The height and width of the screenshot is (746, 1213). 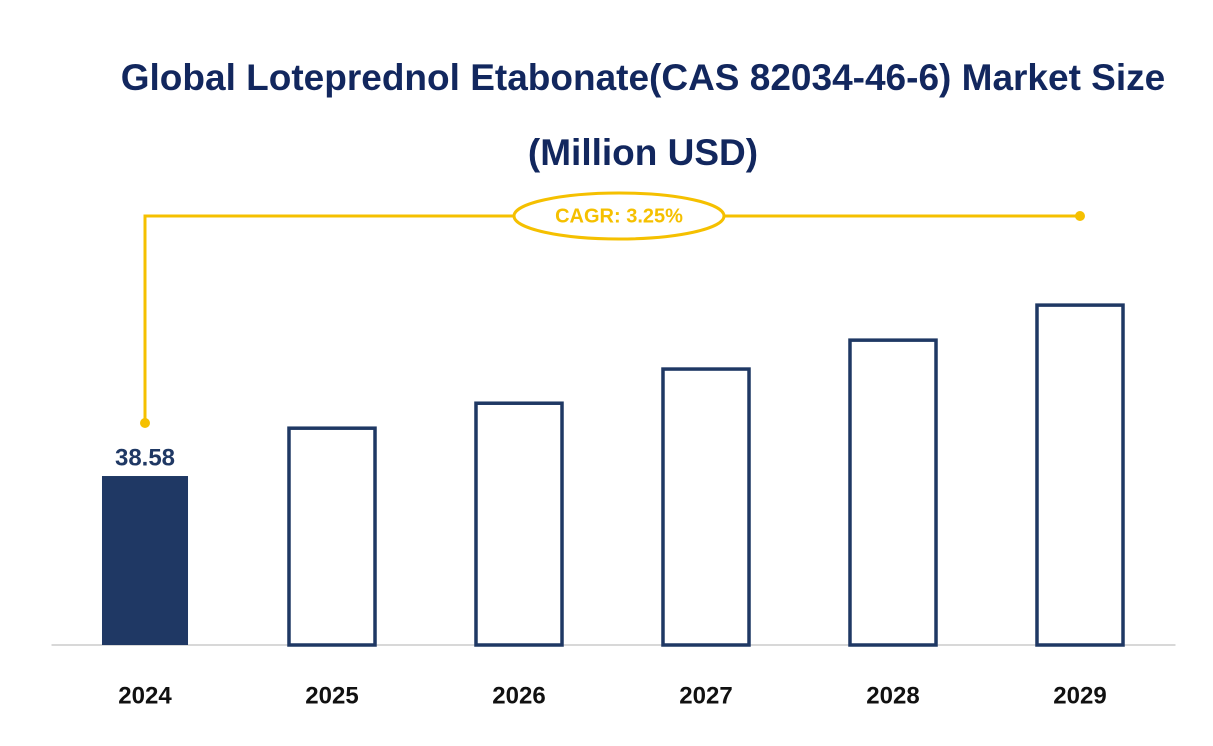 I want to click on x-tick-label: 2028, so click(x=892, y=695).